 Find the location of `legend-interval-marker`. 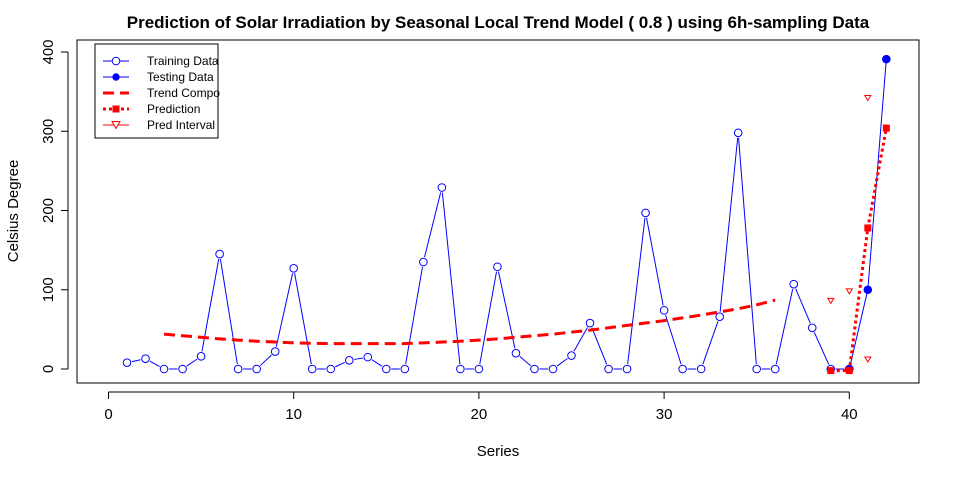

legend-interval-marker is located at coordinates (116, 125).